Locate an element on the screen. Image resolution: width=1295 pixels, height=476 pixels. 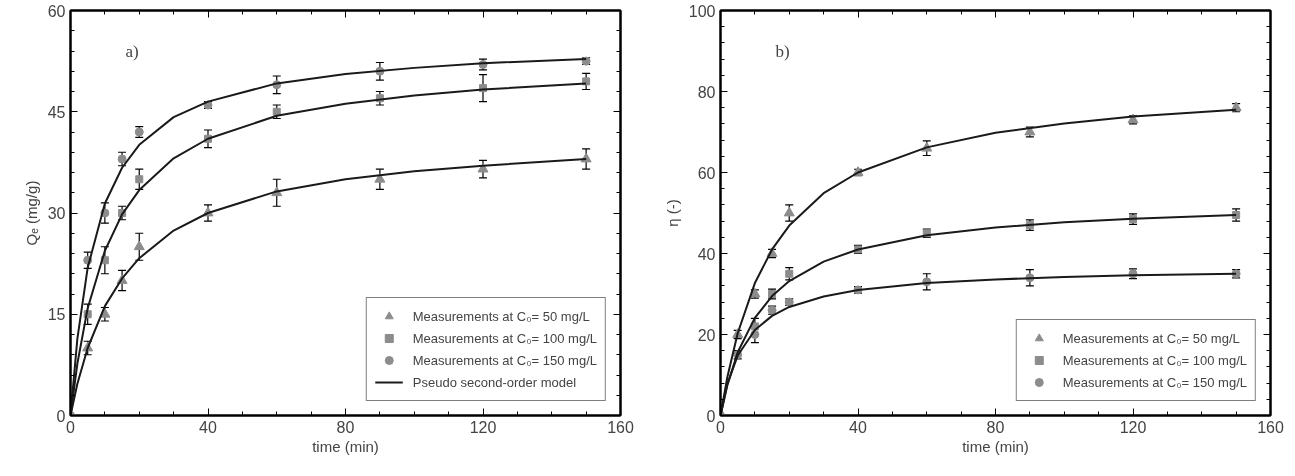
y-axis-title: Qₑ (mg/g) is located at coordinates (31, 213).